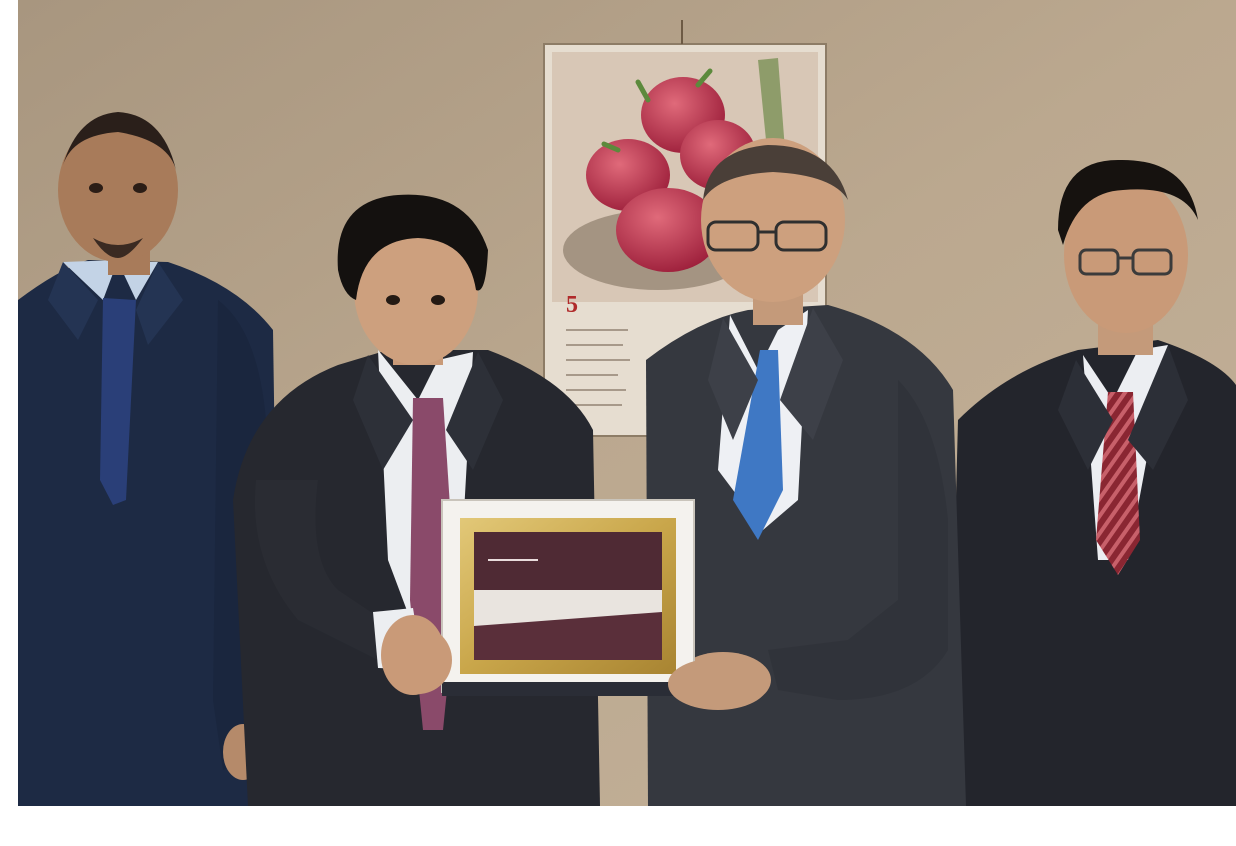  Describe the element at coordinates (118, 190) in the screenshot. I see `person-far-left-head` at that location.